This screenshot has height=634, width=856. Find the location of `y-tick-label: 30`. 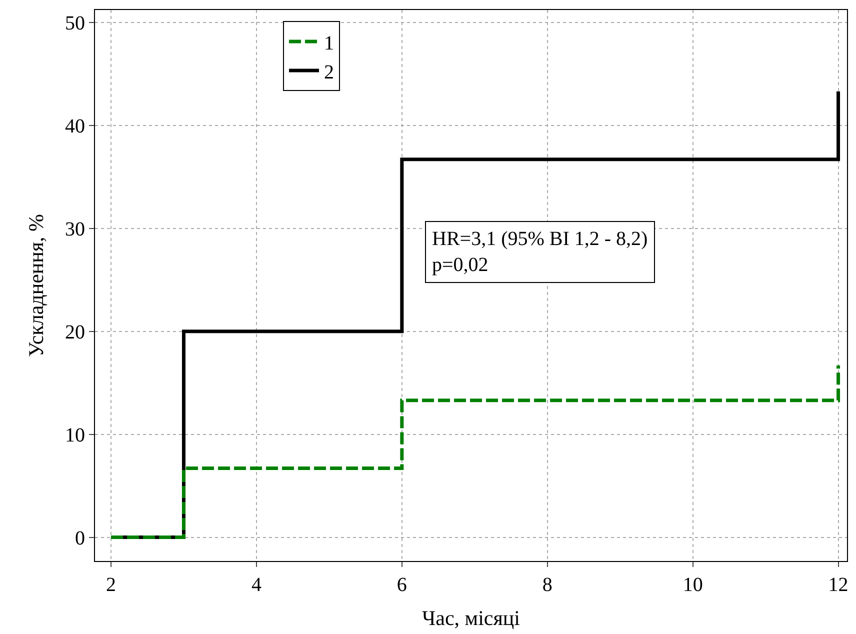

y-tick-label: 30 is located at coordinates (75, 229).